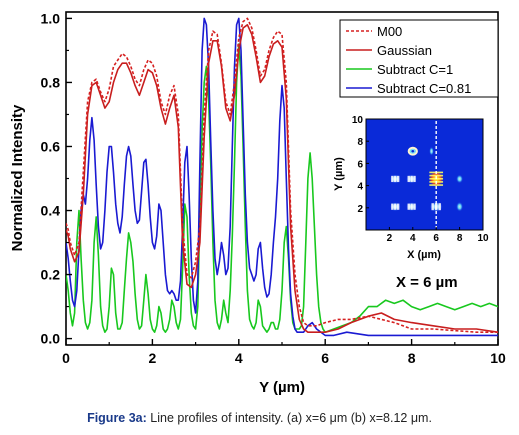 This screenshot has width=519, height=435. What do you see at coordinates (408, 60) in the screenshot?
I see `legend-items: M00 Gaussian Subtract C=1 Subtract C=0.81` at bounding box center [408, 60].